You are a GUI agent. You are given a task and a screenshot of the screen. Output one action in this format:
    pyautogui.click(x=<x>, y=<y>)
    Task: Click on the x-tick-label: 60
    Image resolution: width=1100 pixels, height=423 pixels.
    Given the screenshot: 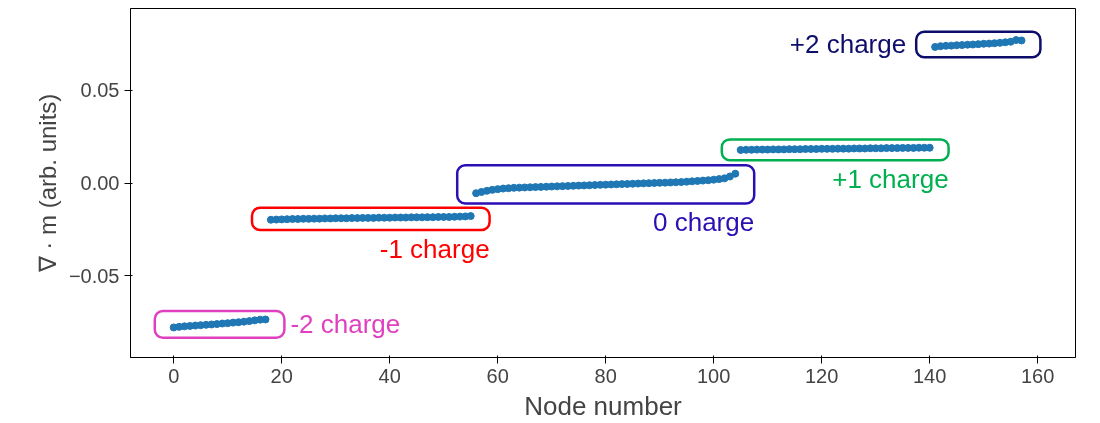 What is the action you would take?
    pyautogui.click(x=497, y=375)
    